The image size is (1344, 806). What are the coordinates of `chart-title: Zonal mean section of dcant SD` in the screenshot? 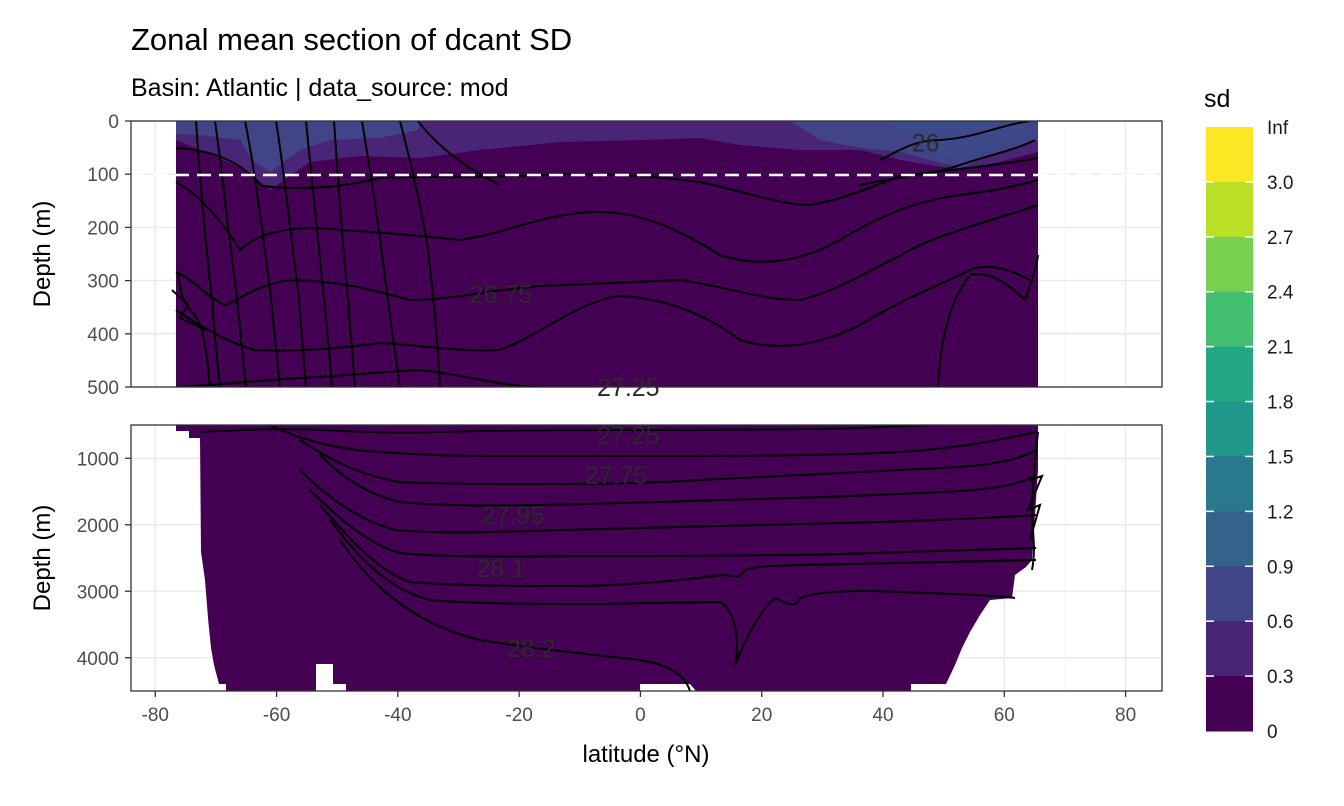 It's located at (352, 39).